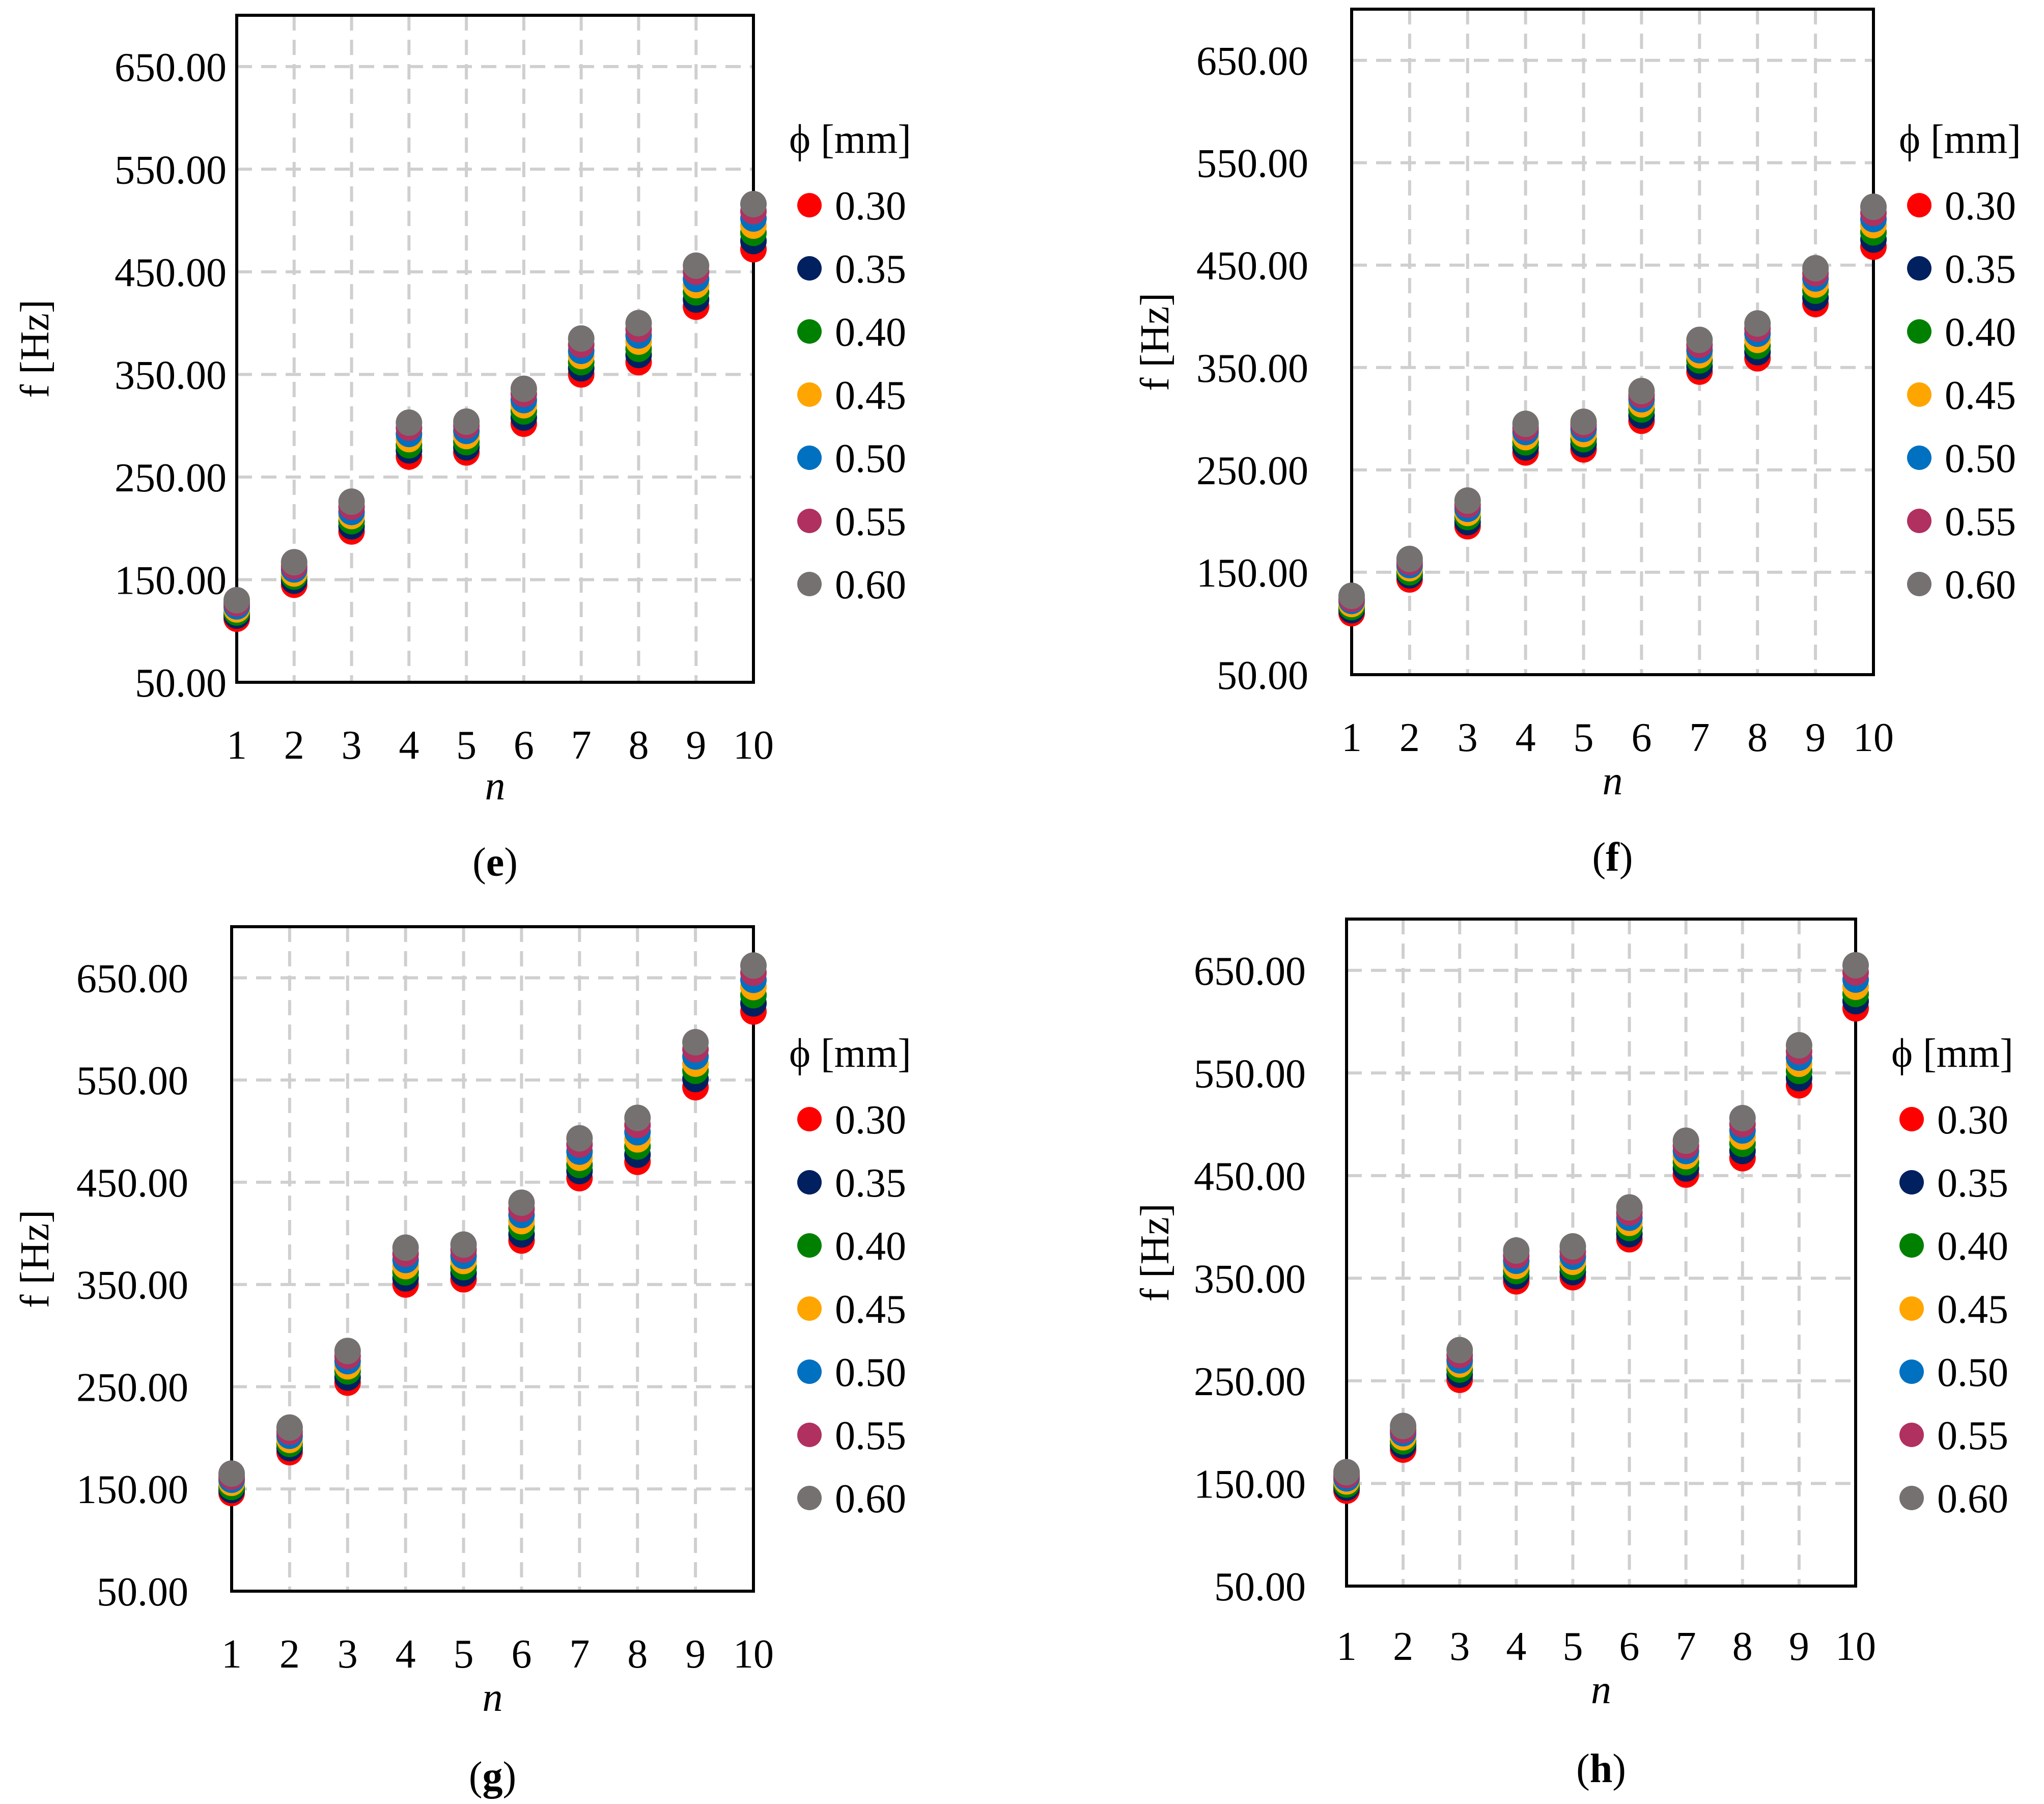 The image size is (2044, 1804). What do you see at coordinates (1612, 857) in the screenshot?
I see `panel-label: (f)` at bounding box center [1612, 857].